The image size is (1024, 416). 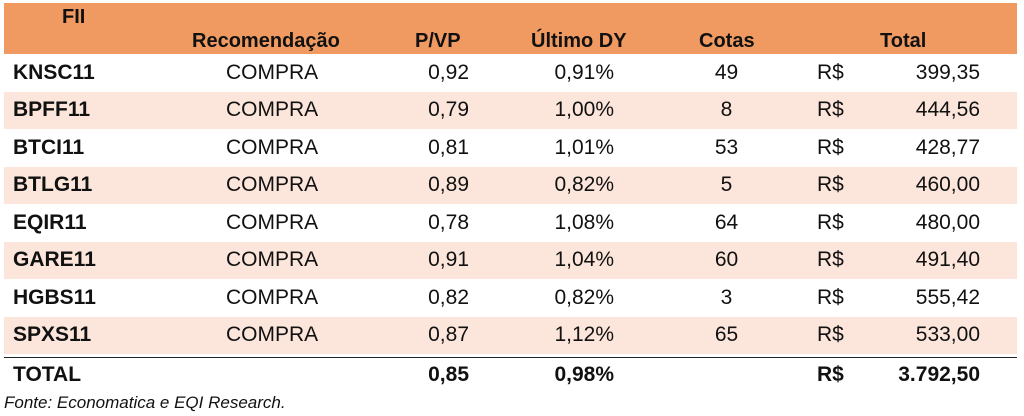 I want to click on cell-cotas: 53, so click(x=726, y=147).